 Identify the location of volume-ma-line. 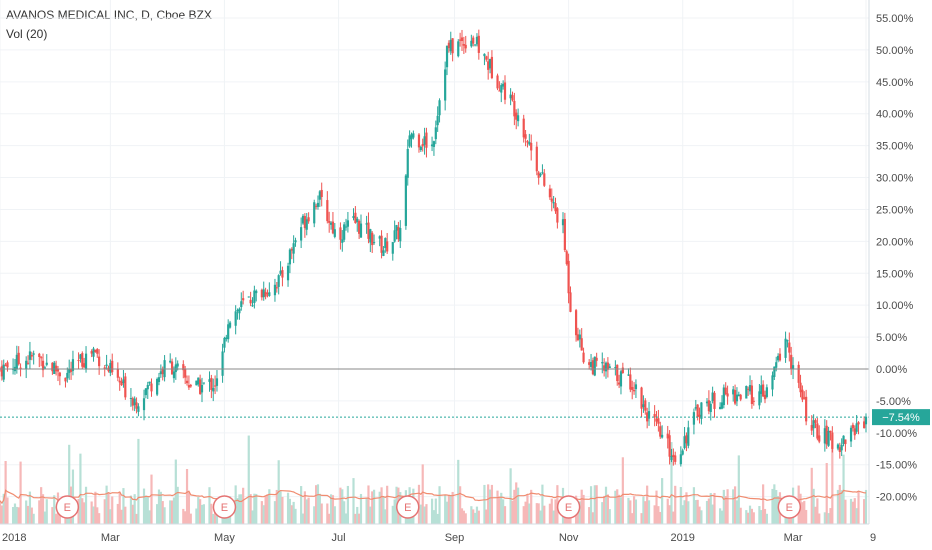
(433, 497).